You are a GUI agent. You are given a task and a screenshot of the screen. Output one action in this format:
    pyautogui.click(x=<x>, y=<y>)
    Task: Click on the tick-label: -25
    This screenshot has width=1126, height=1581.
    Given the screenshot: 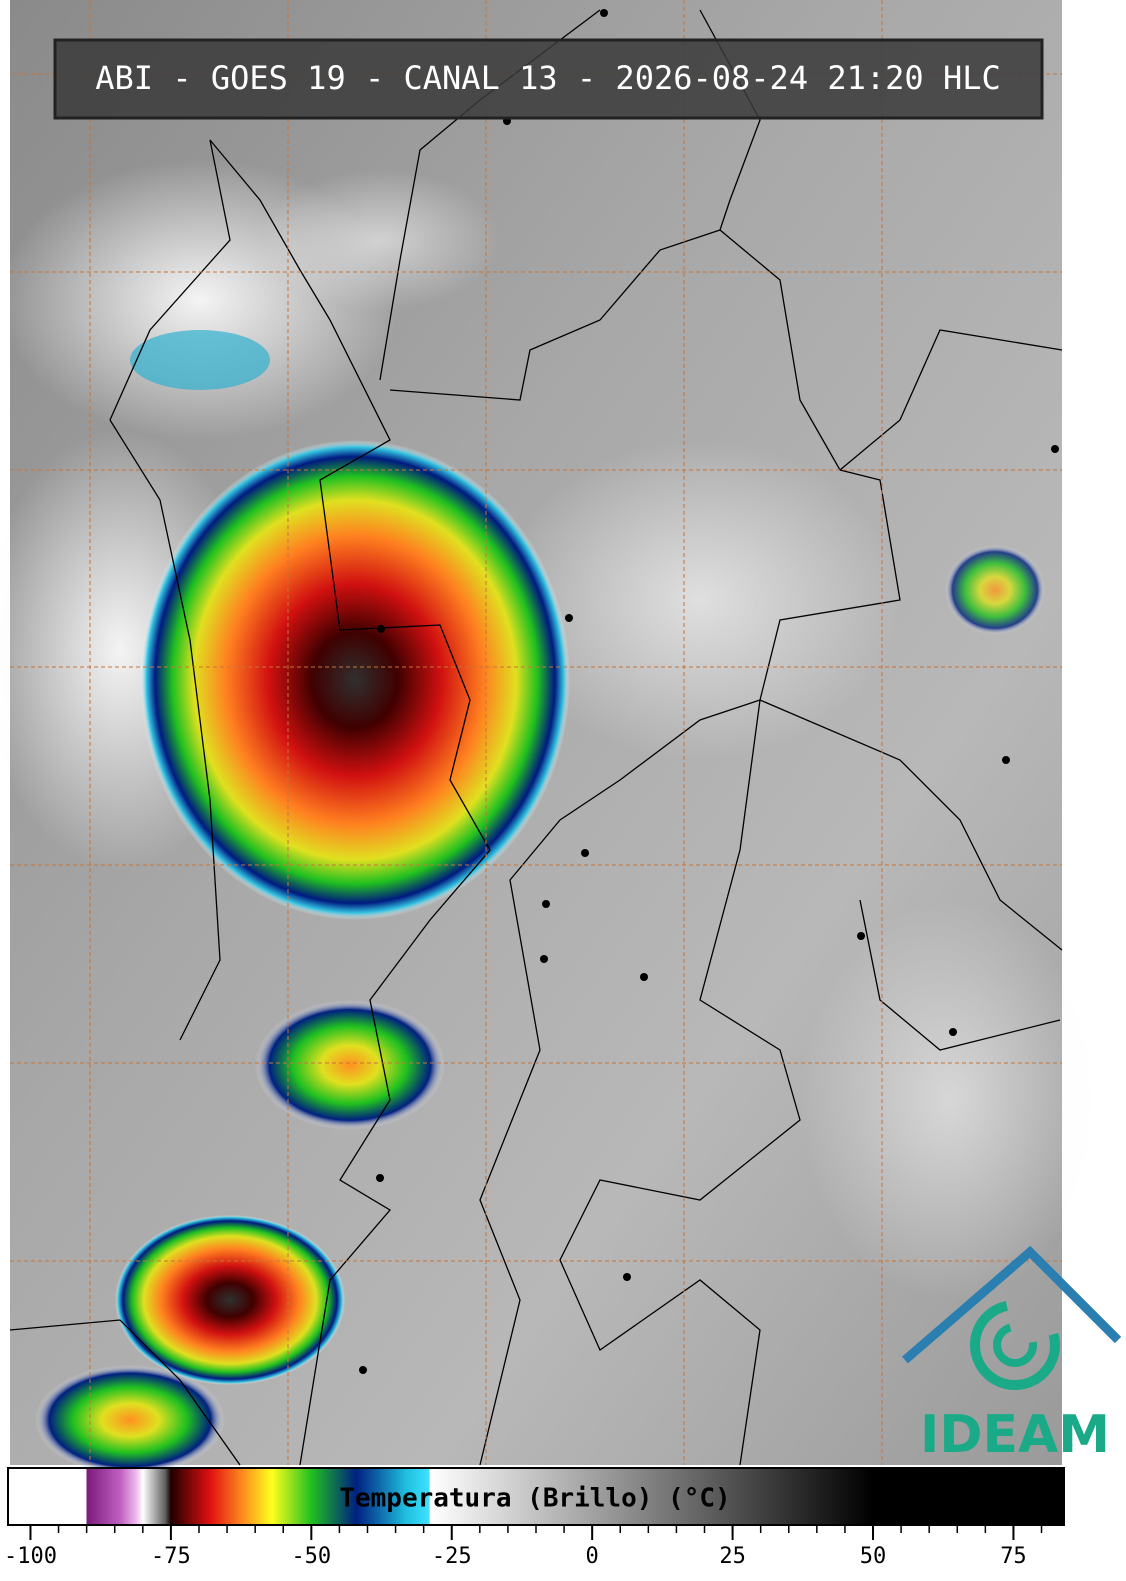 What is the action you would take?
    pyautogui.click(x=452, y=1556)
    